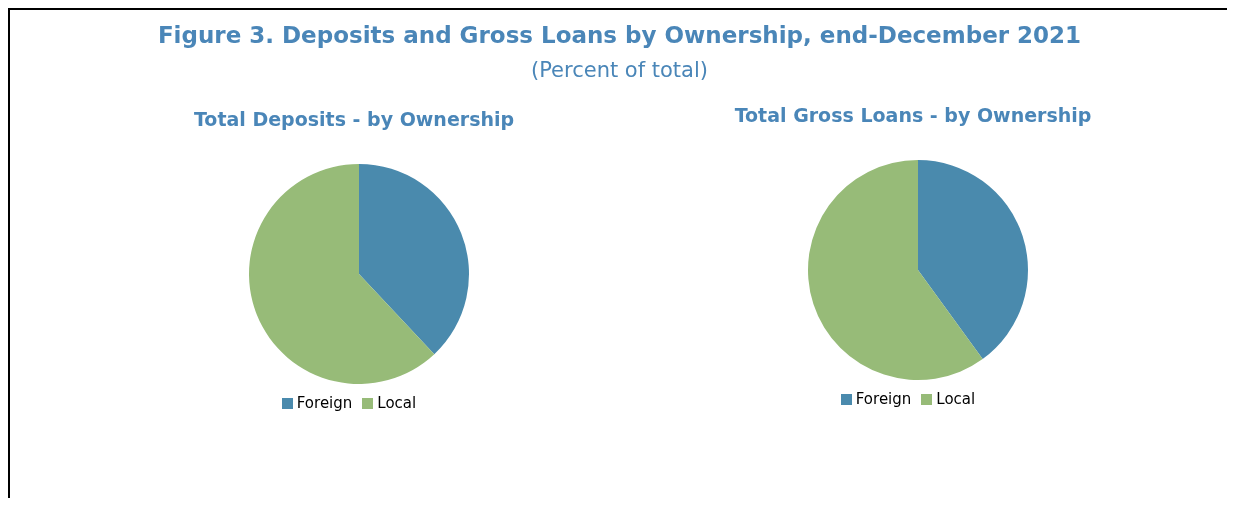 The image size is (1235, 506). I want to click on text: (Percent of total), so click(619, 70).